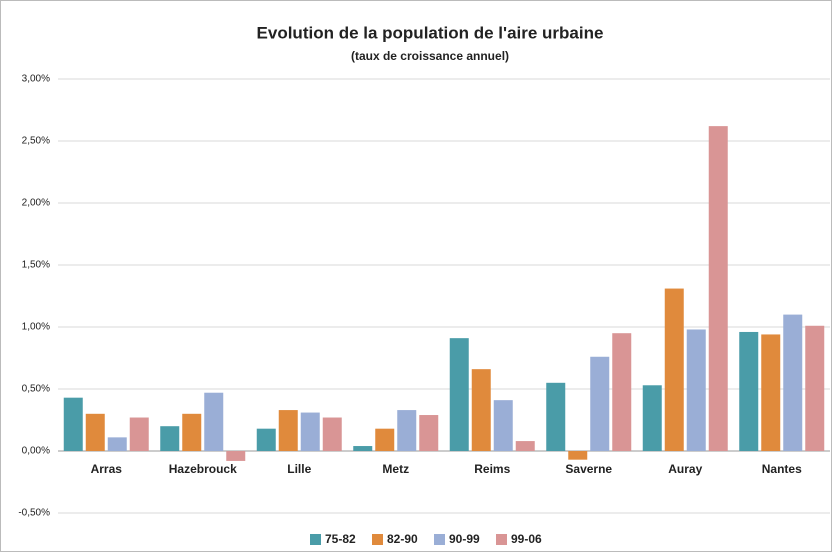 This screenshot has height=552, width=832. Describe the element at coordinates (402, 539) in the screenshot. I see `legend-label: 82-90` at that location.